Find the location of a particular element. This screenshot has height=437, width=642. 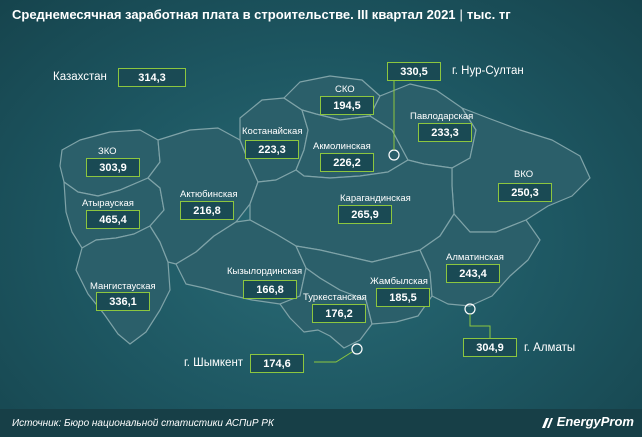

value-shymkent: 174,6 is located at coordinates (277, 363).